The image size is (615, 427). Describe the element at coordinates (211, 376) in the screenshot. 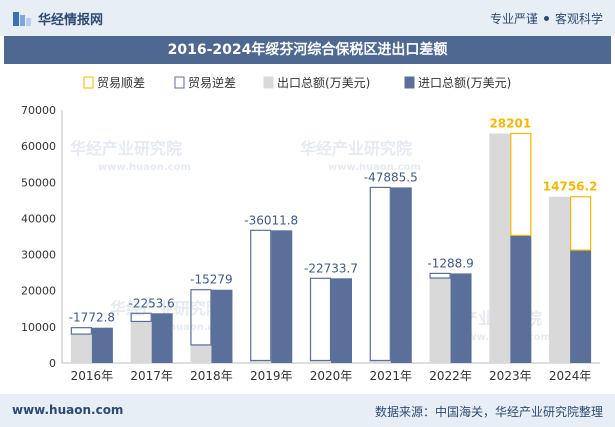

I see `x-tick-label: 2018年` at that location.